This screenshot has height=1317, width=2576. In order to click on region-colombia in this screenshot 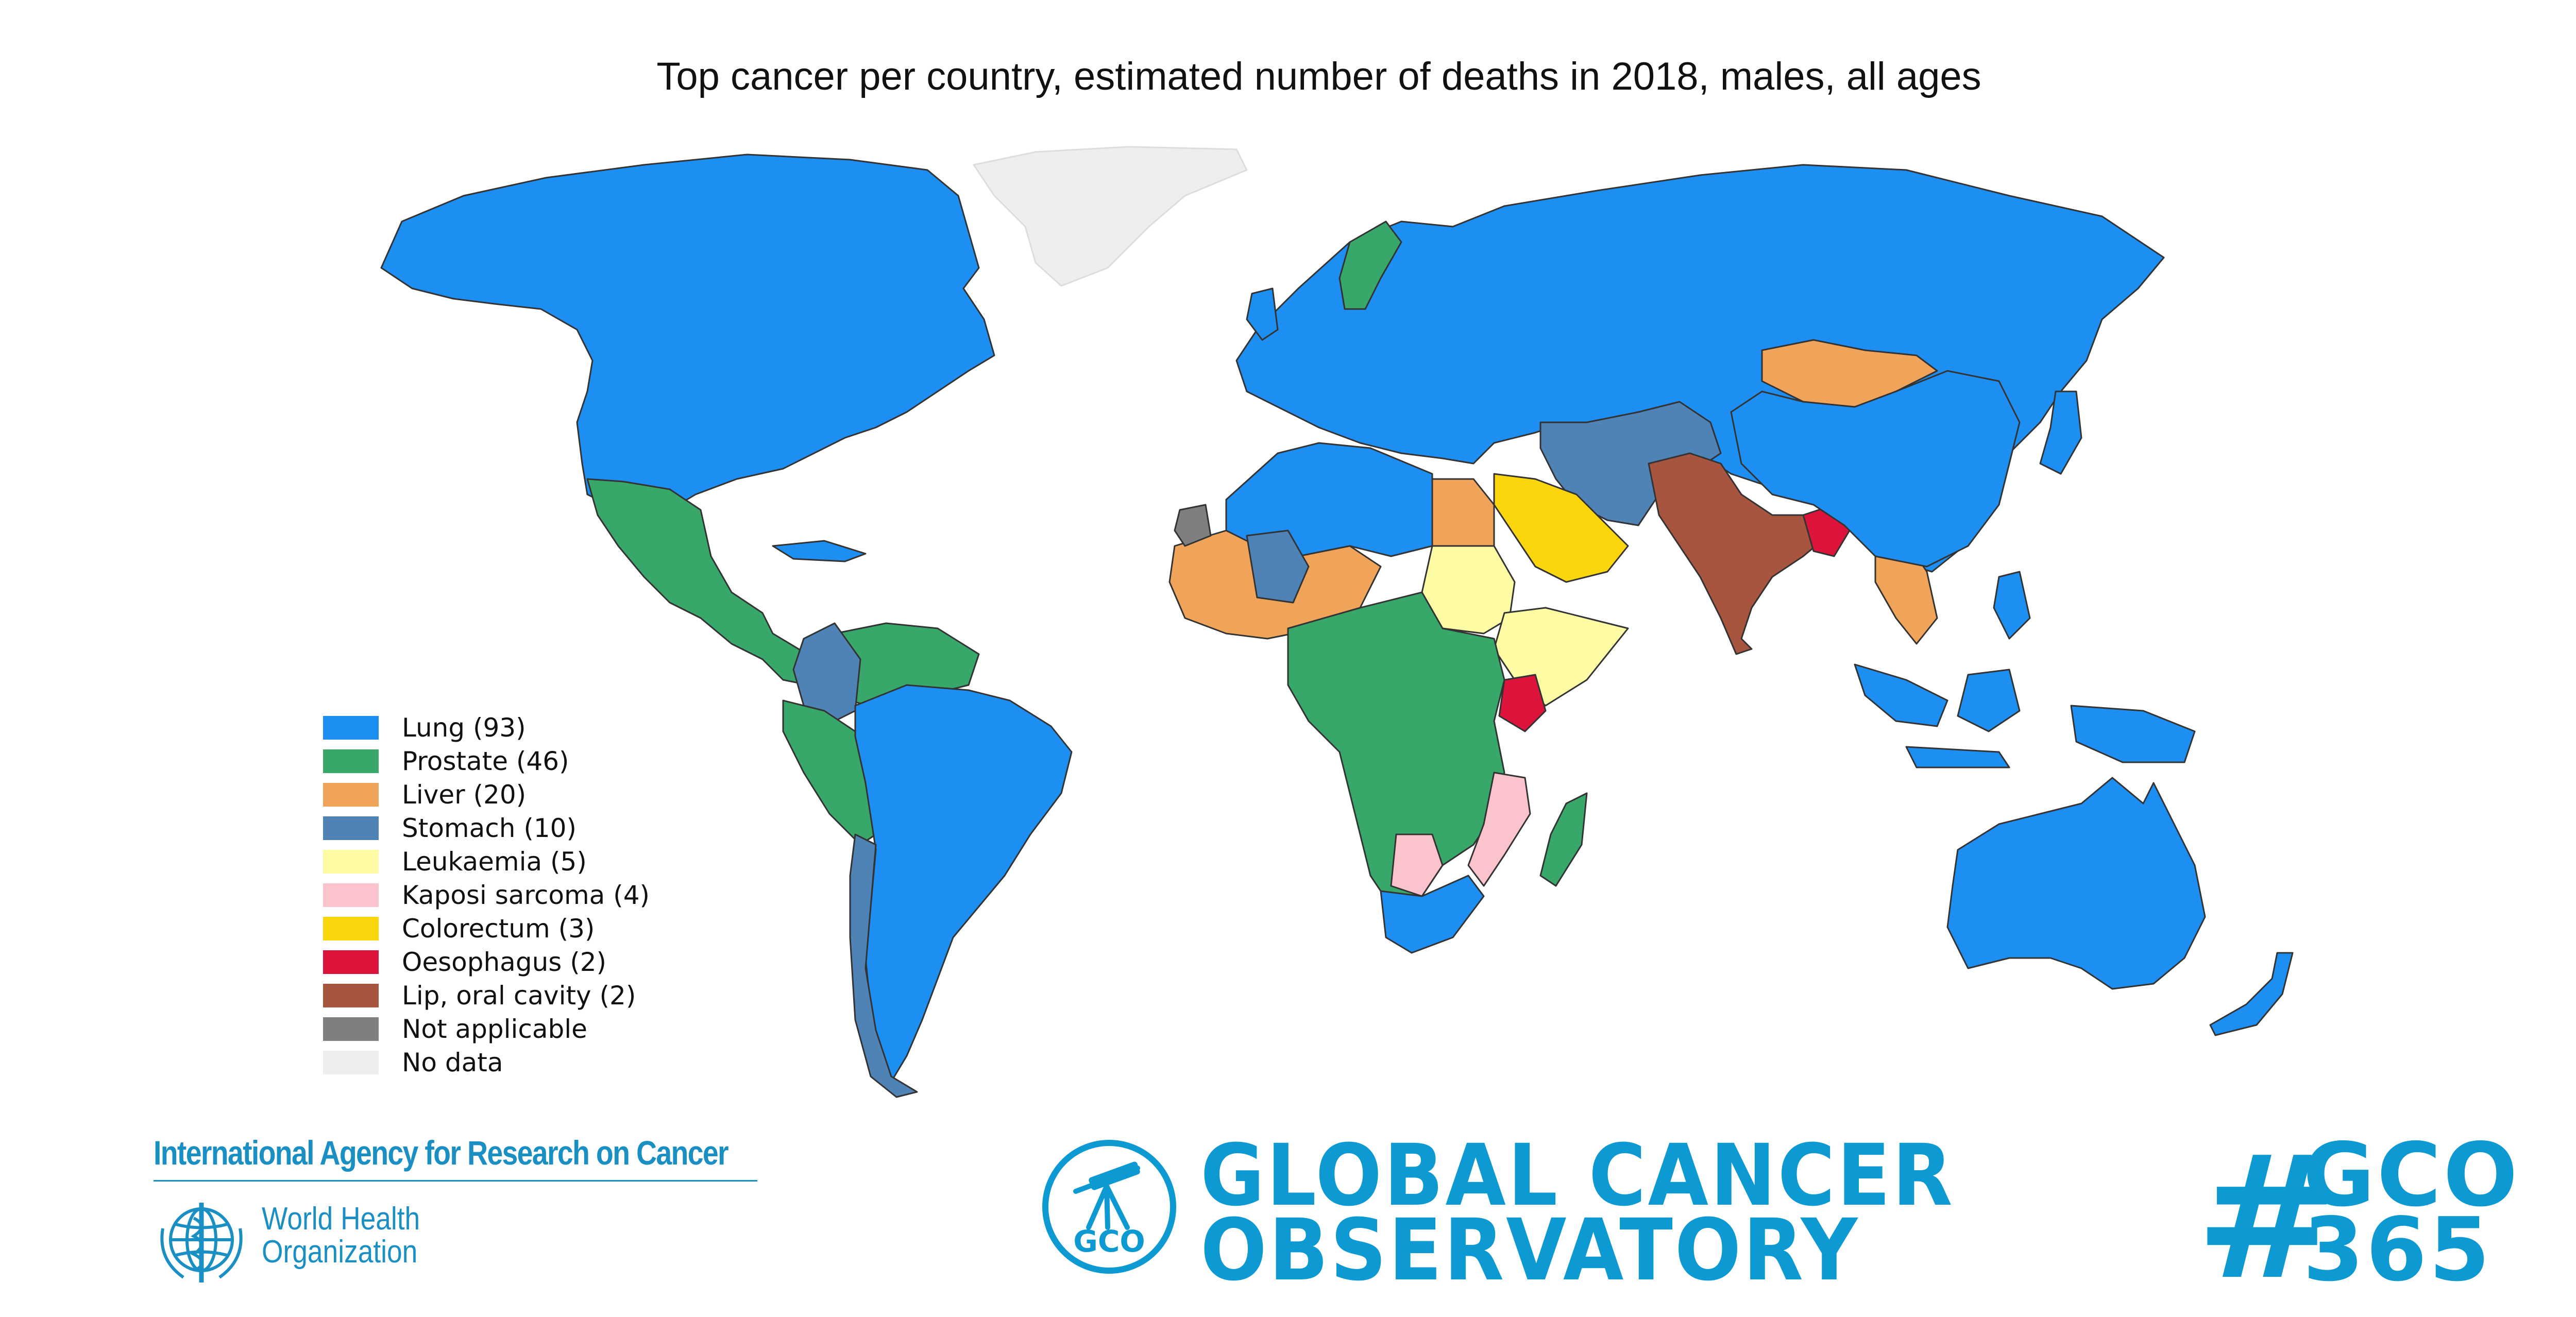, I will do `click(826, 672)`.